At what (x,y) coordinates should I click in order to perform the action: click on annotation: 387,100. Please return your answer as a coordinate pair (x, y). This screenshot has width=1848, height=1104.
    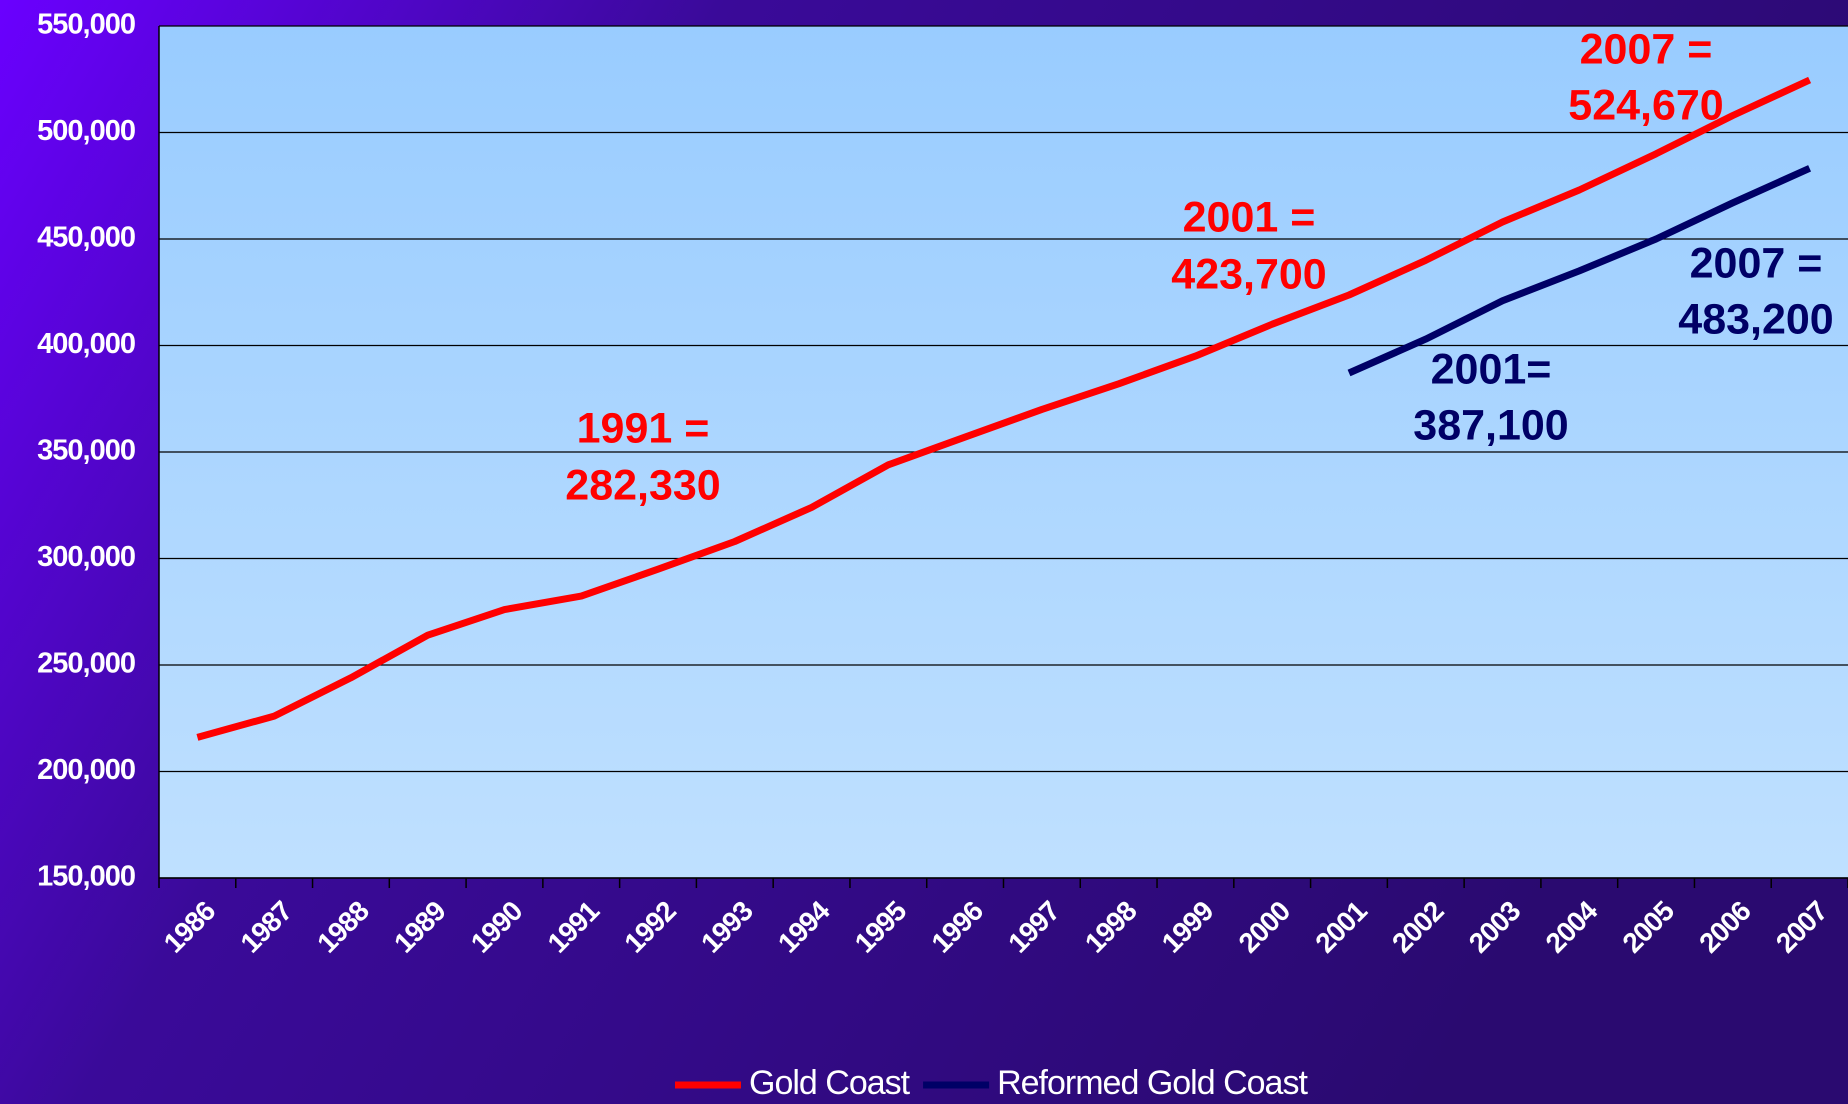
    Looking at the image, I should click on (1490, 425).